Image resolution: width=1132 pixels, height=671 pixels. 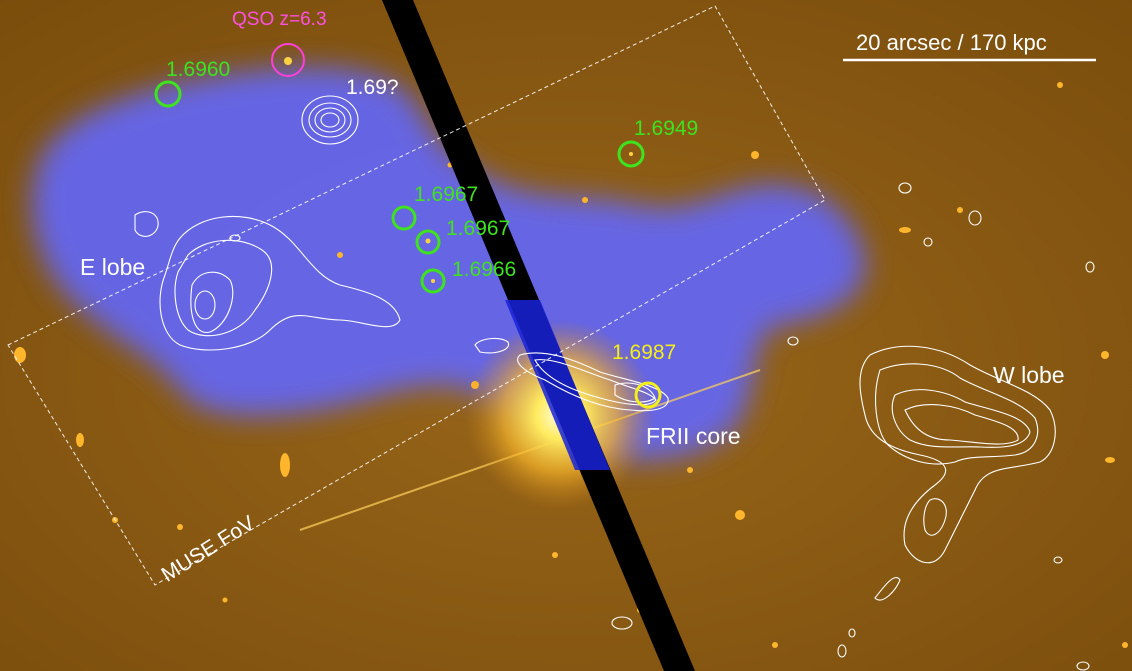 What do you see at coordinates (372, 87) in the screenshot?
I see `unknown-z-label: 1.69?` at bounding box center [372, 87].